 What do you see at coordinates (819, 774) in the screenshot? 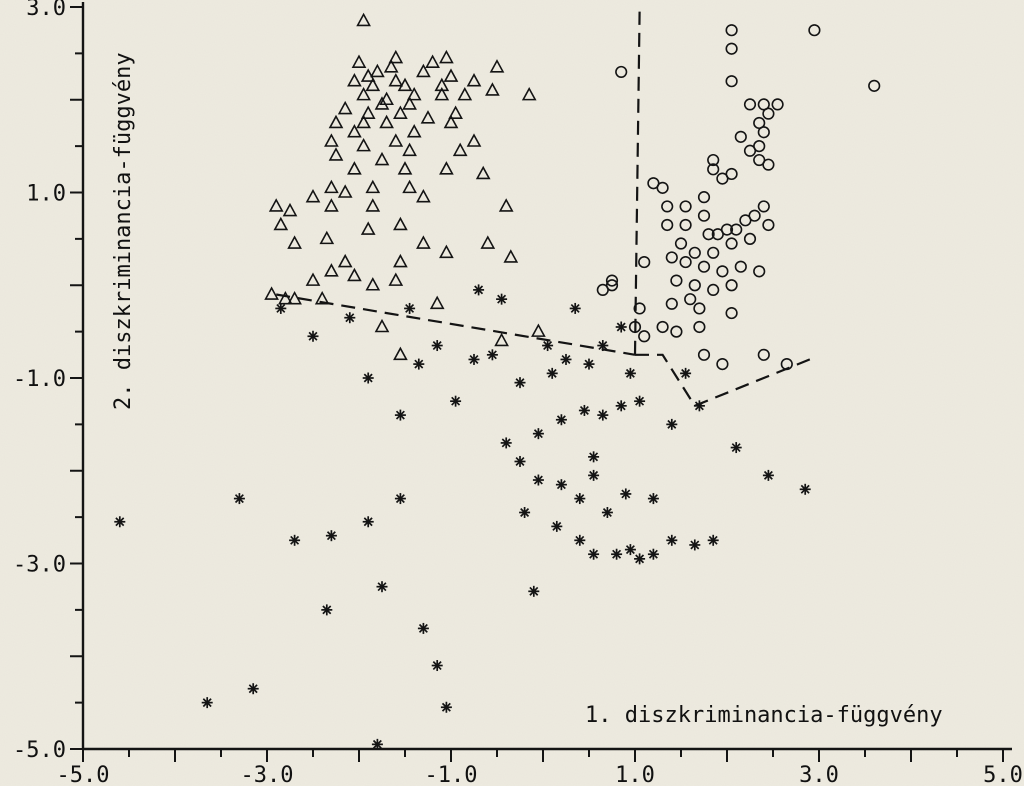
I see `x-tick-label: 3.0` at bounding box center [819, 774].